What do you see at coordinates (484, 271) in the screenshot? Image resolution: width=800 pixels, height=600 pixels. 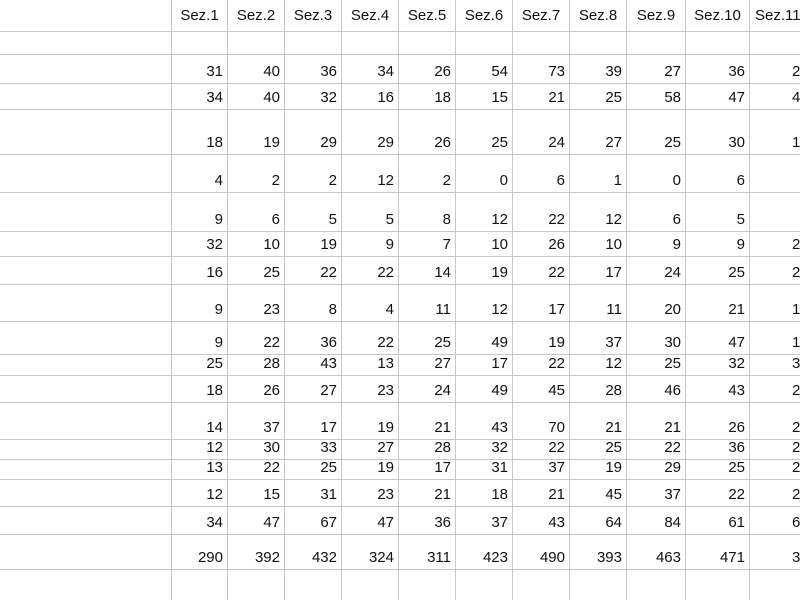 I see `value-cell: 19` at bounding box center [484, 271].